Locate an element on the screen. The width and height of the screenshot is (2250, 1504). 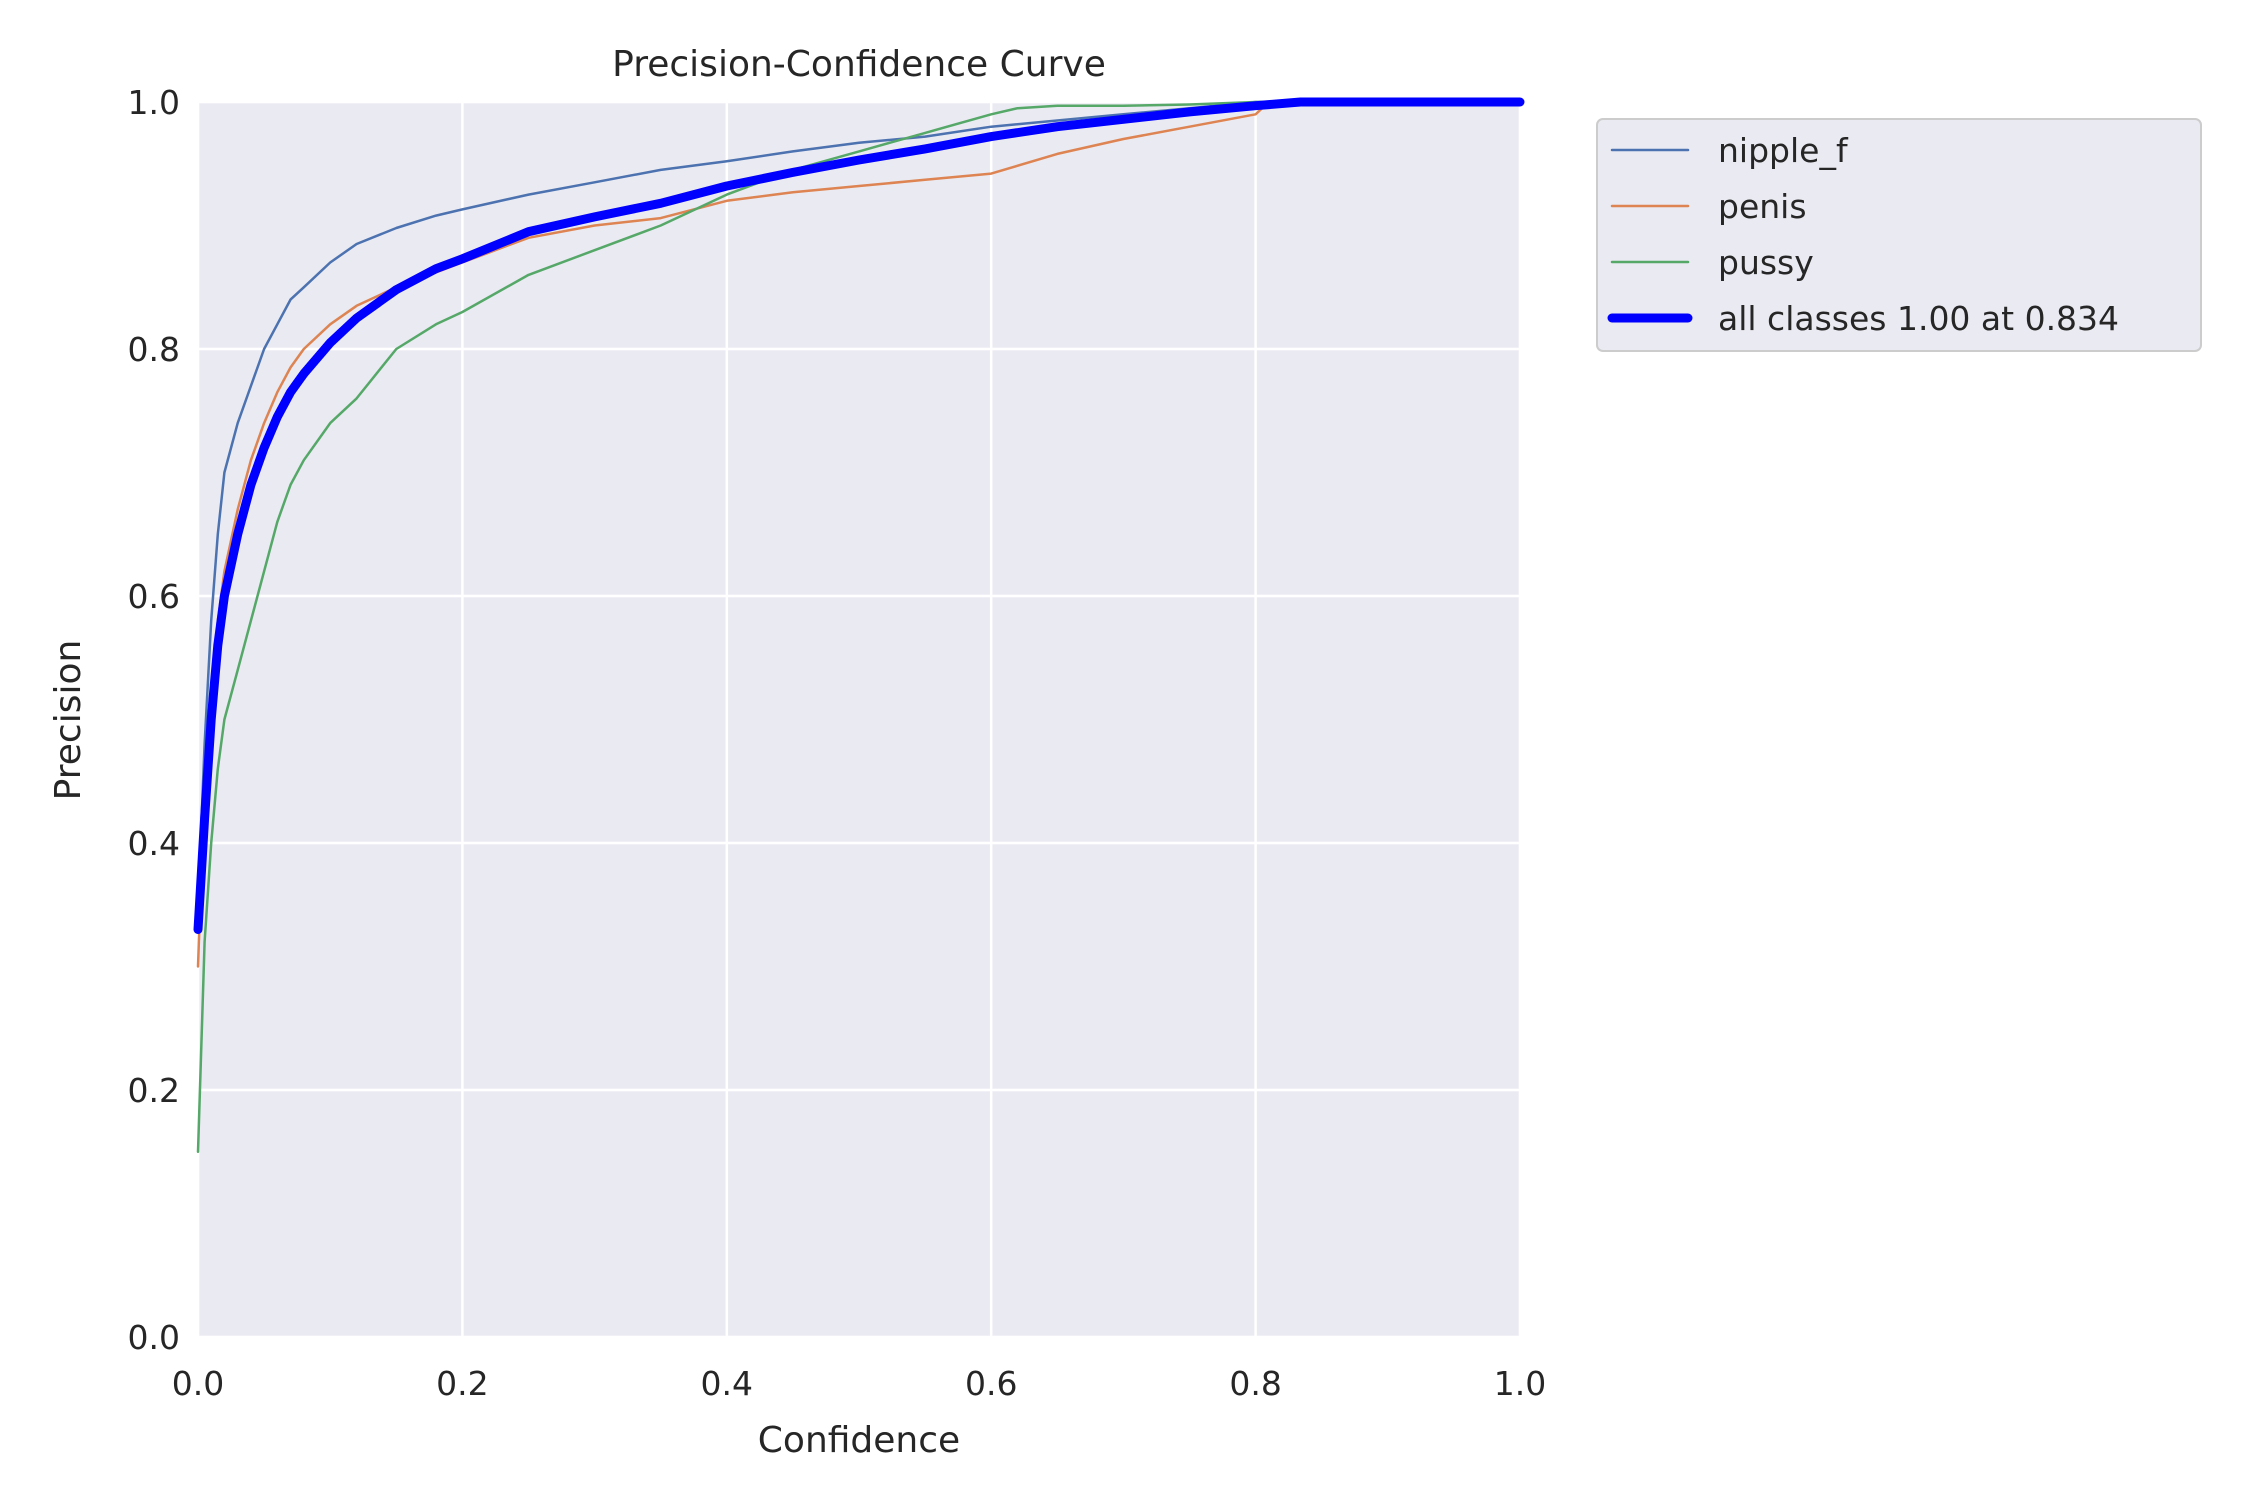
legend-box is located at coordinates (1899, 235).